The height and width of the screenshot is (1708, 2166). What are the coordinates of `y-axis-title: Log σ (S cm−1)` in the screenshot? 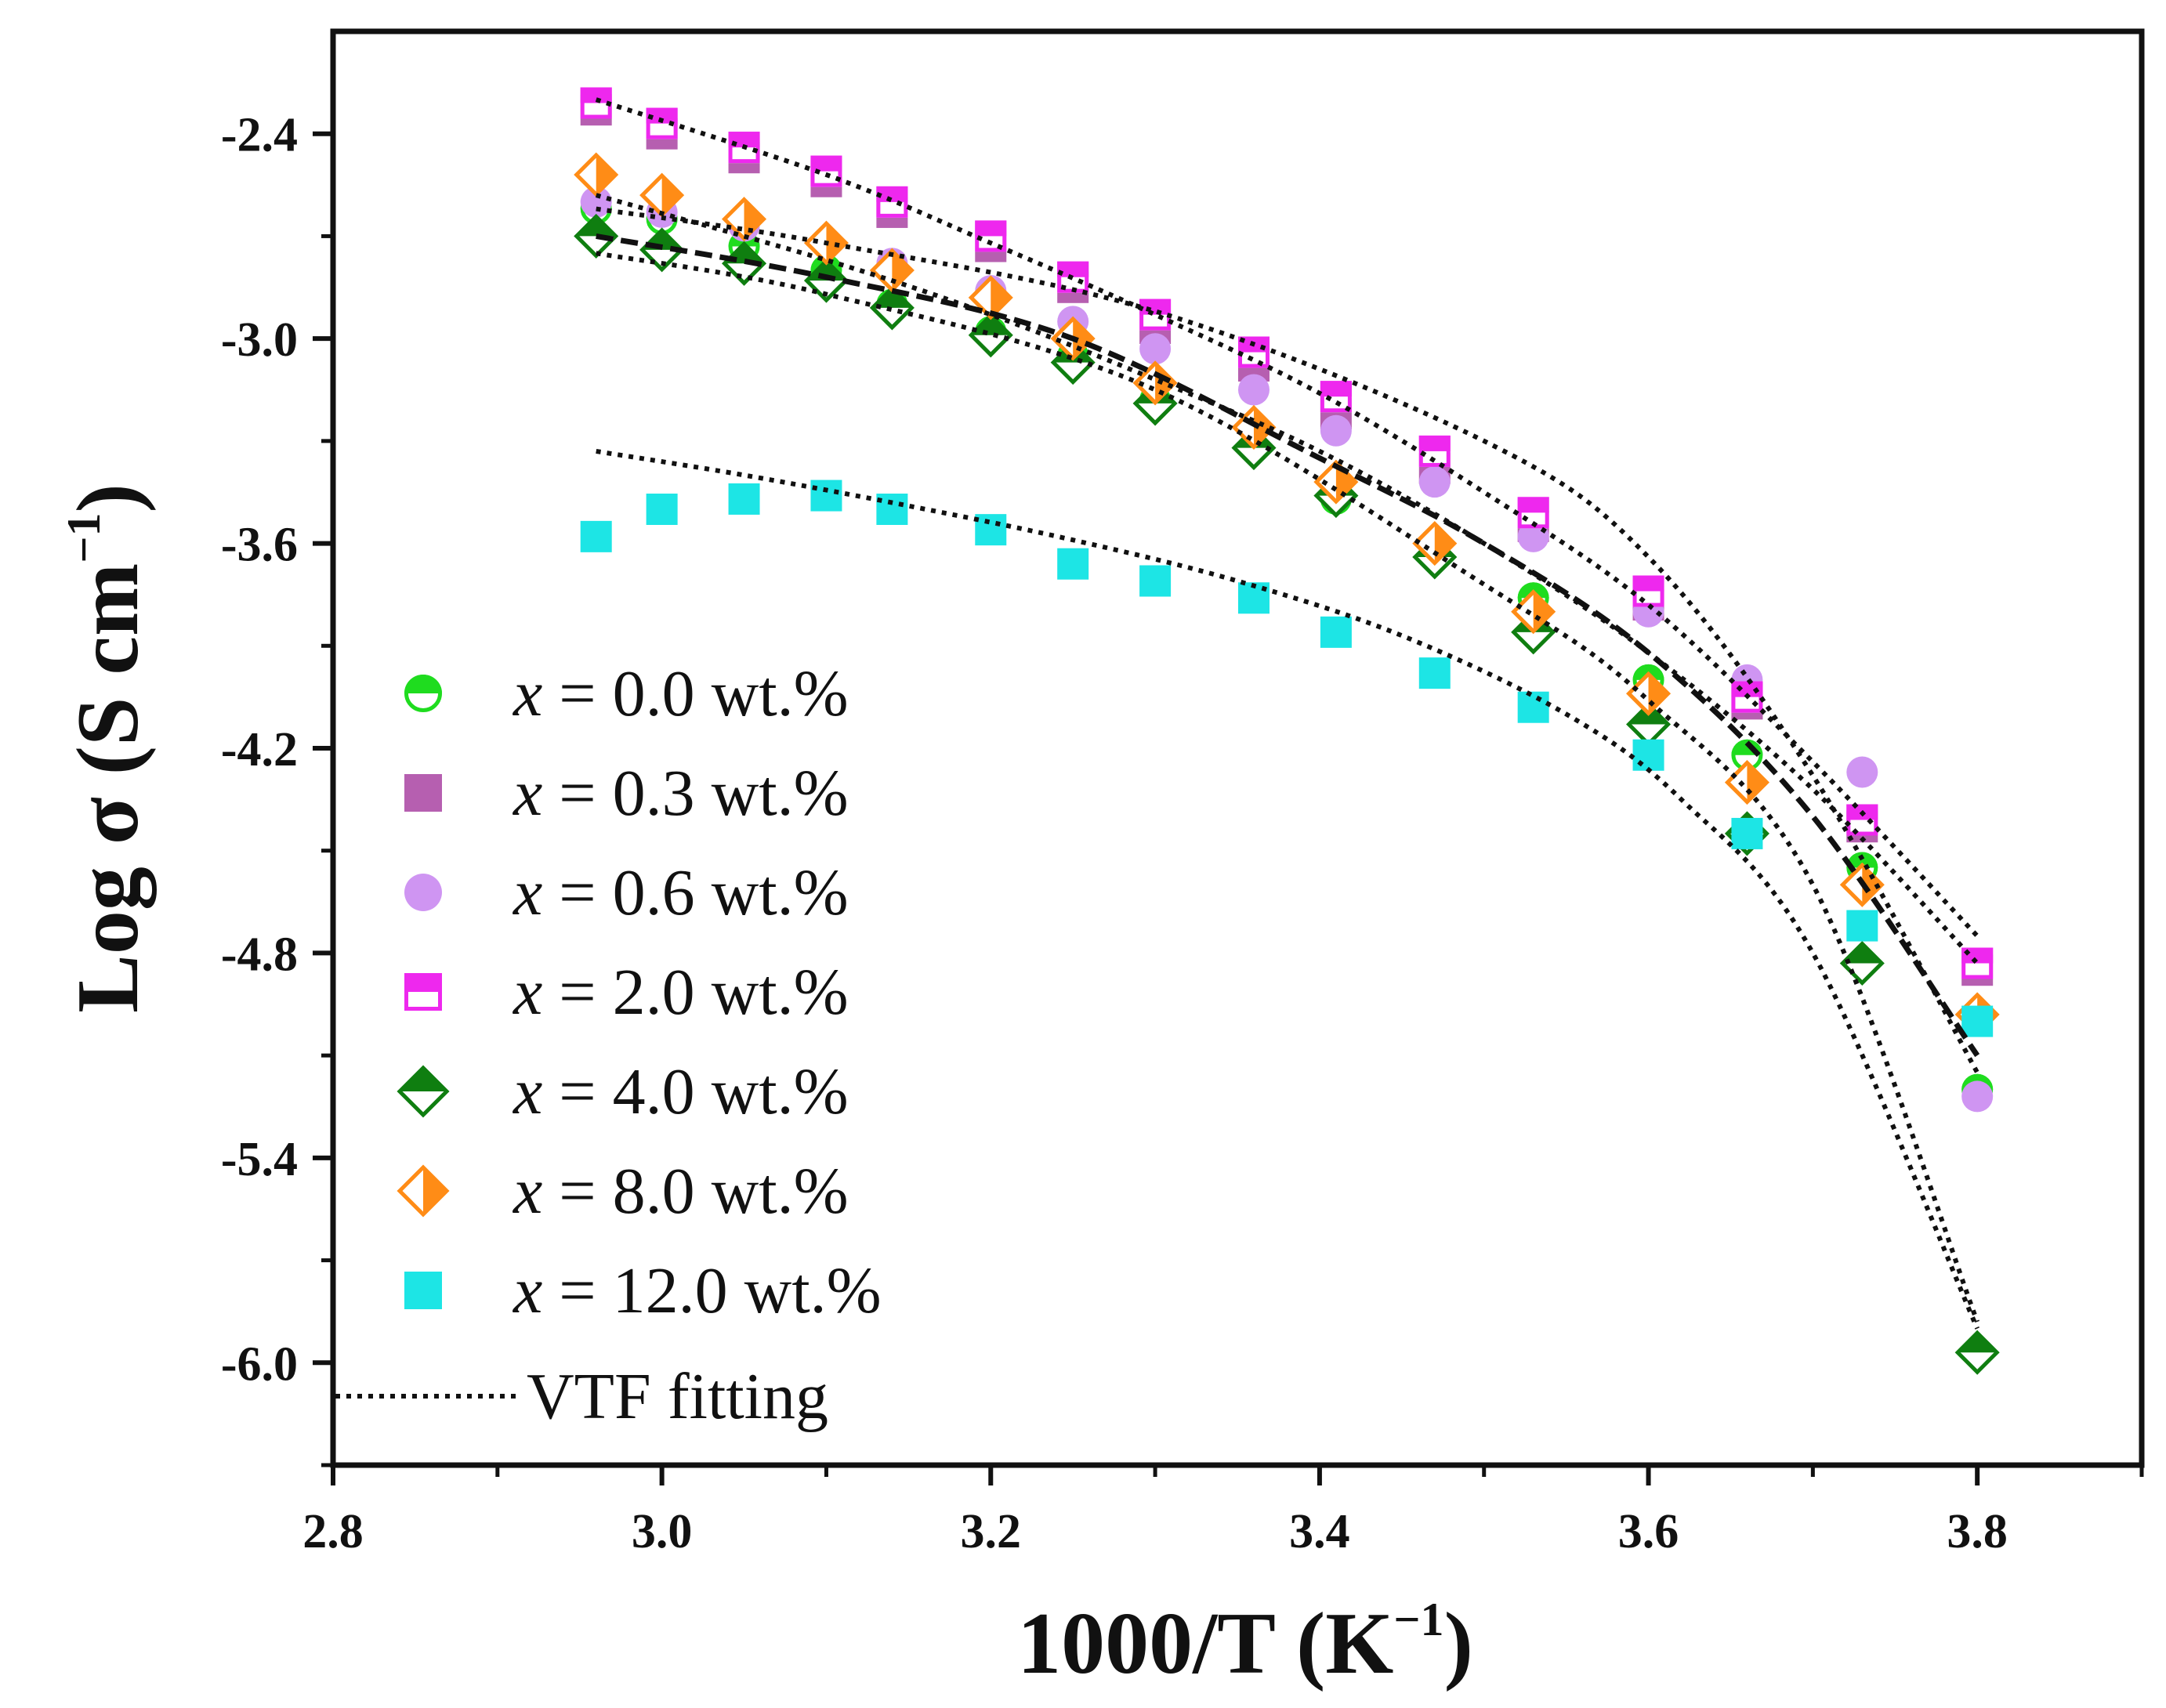 It's located at (107, 748).